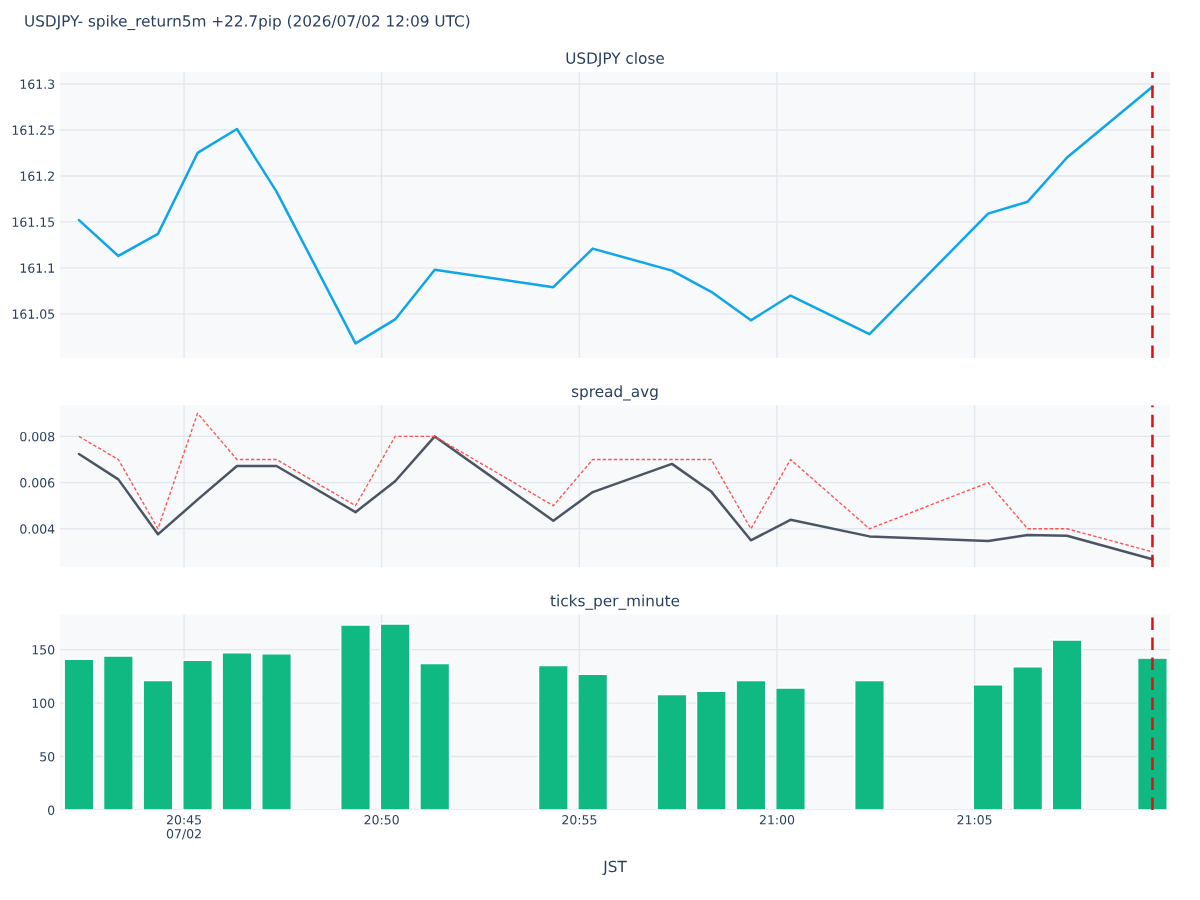 The image size is (1200, 900). Describe the element at coordinates (974, 820) in the screenshot. I see `x-tick-label: 21:05` at that location.